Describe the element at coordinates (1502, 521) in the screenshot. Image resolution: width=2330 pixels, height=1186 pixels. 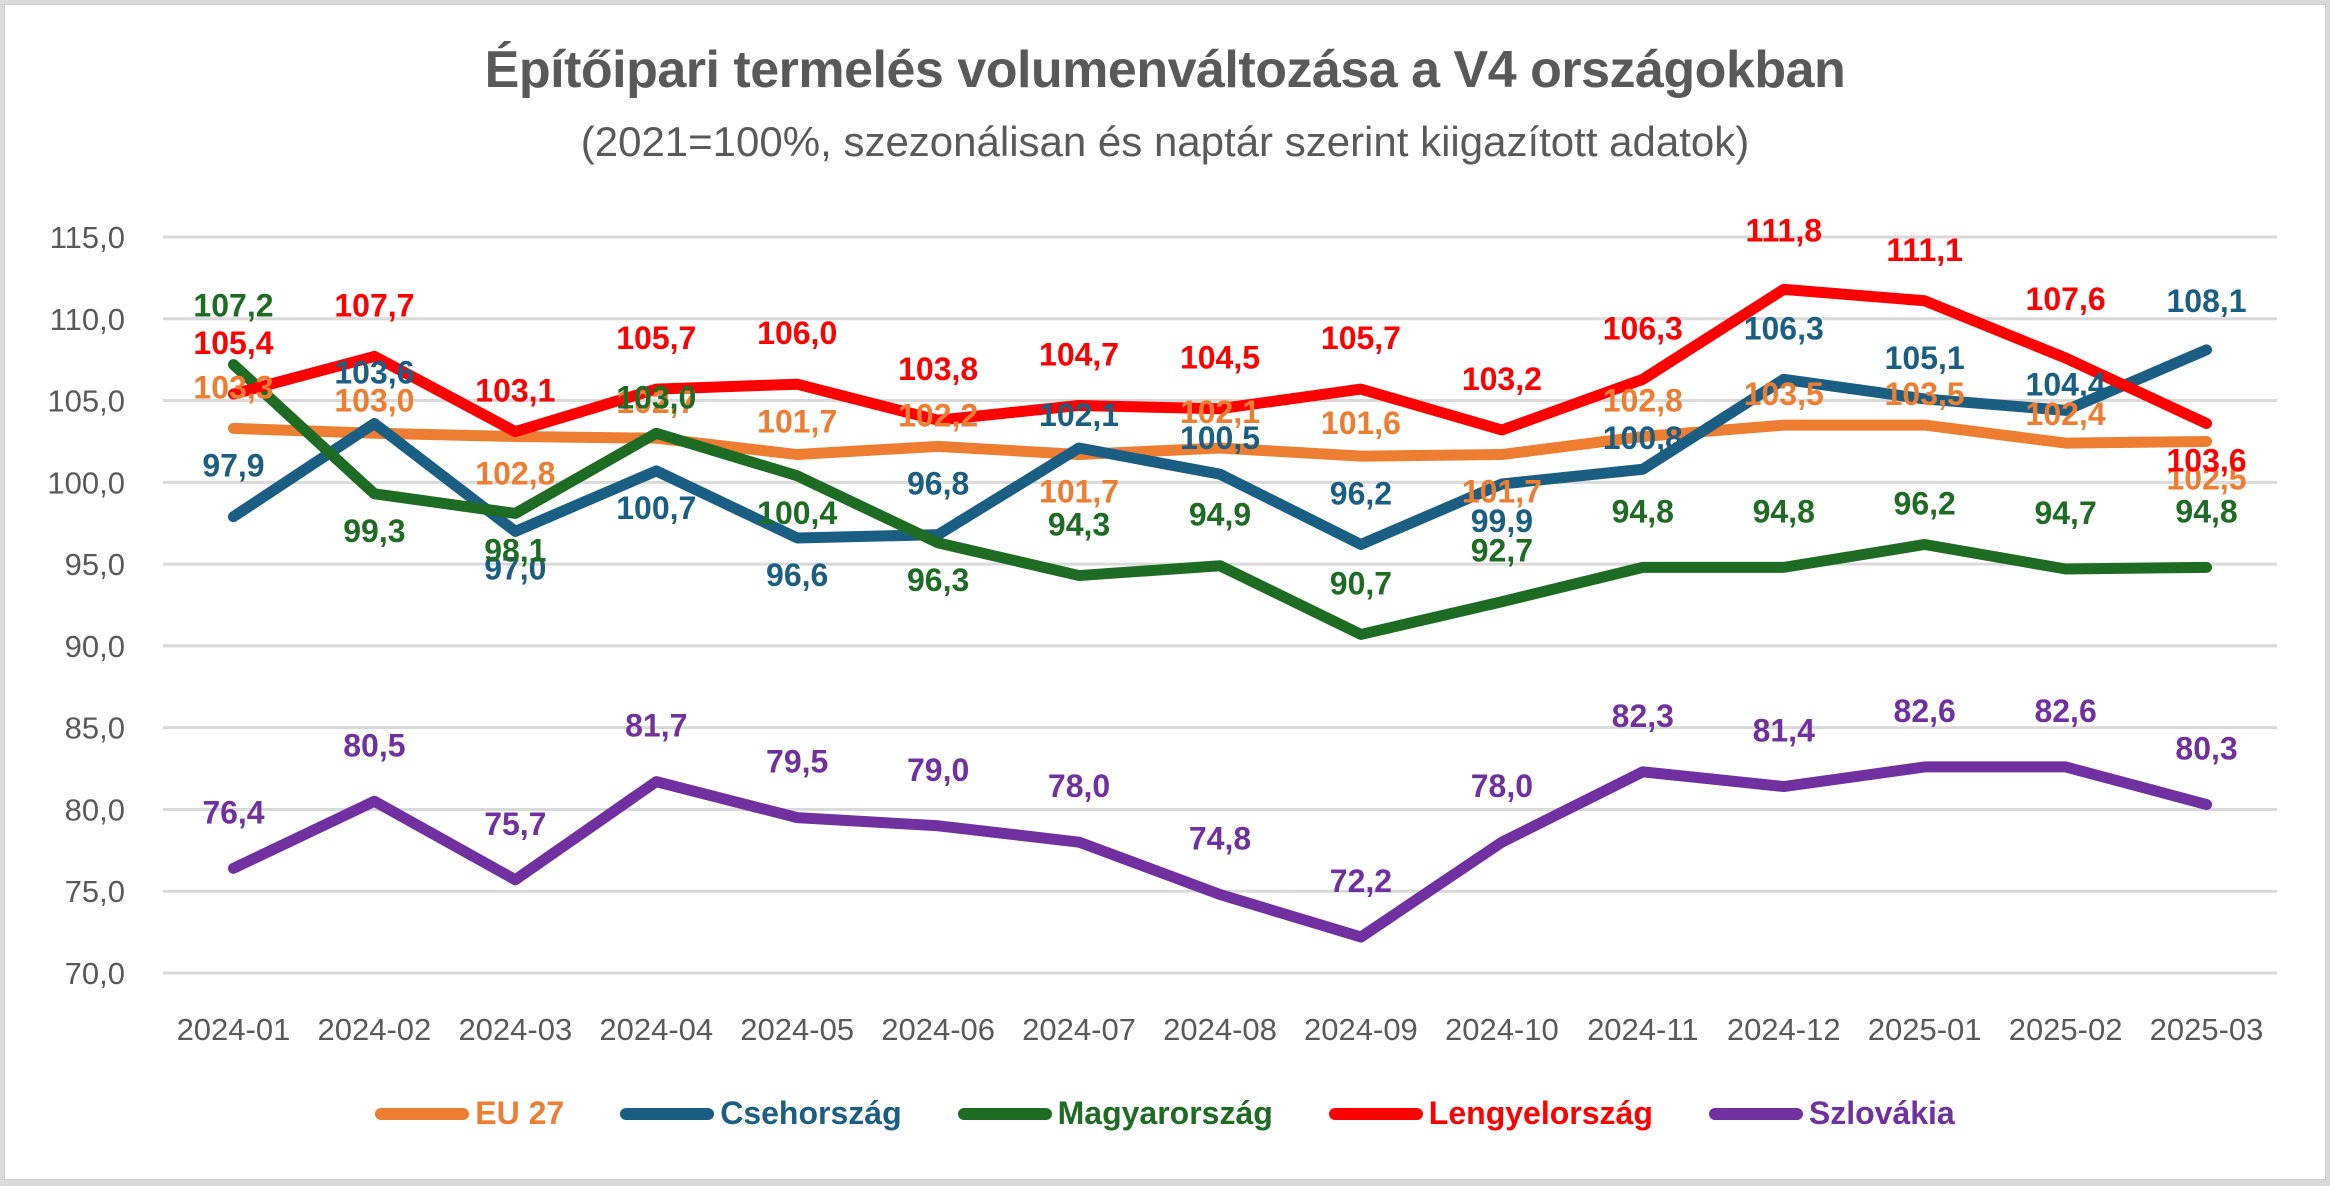
I see `data-label: 99,9` at that location.